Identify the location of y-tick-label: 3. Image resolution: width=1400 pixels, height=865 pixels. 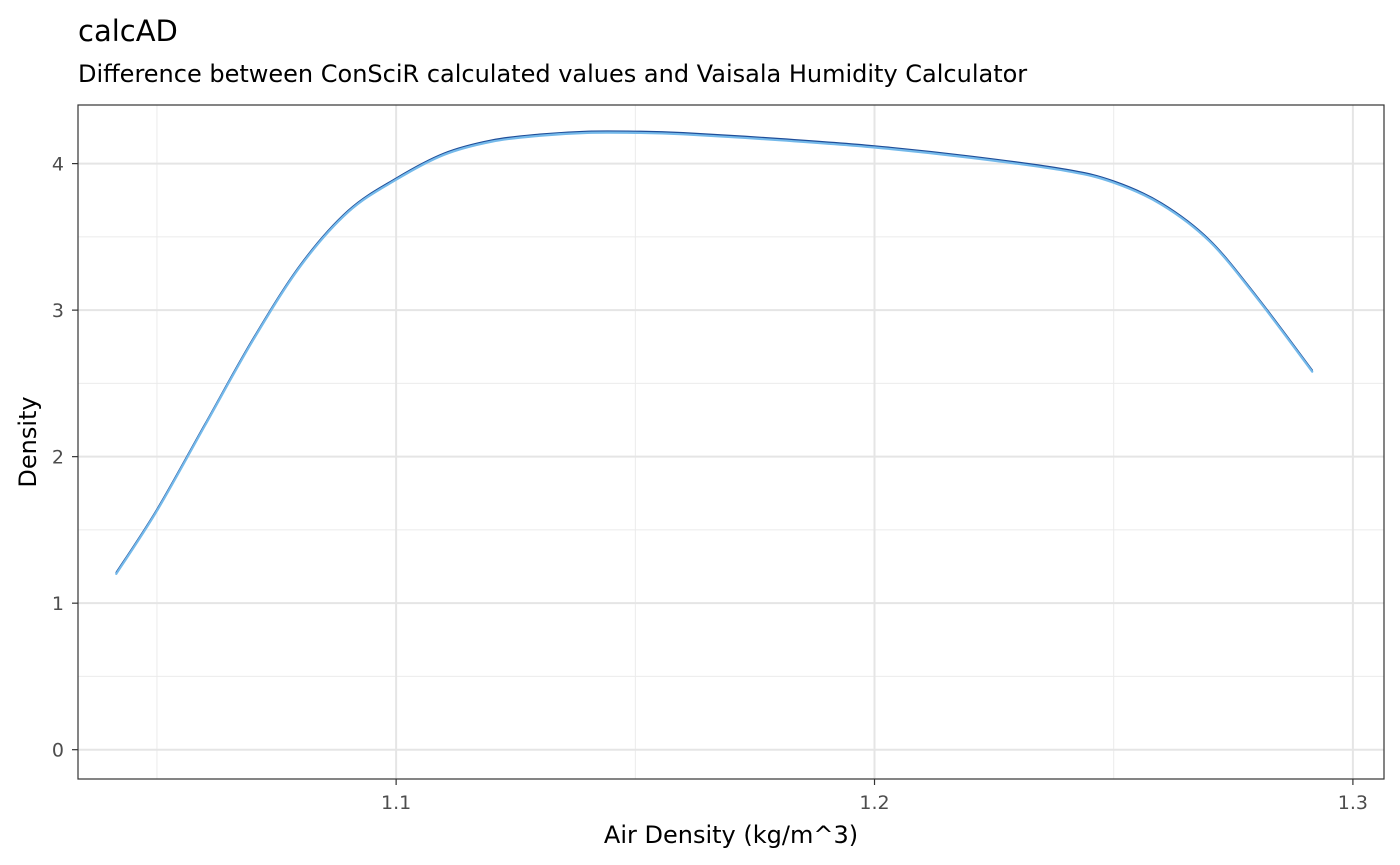
(58, 311).